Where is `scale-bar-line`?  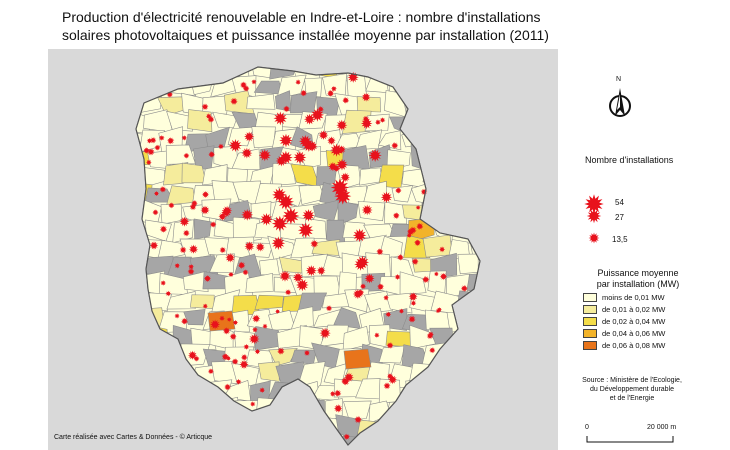
scale-bar-line is located at coordinates (630, 439).